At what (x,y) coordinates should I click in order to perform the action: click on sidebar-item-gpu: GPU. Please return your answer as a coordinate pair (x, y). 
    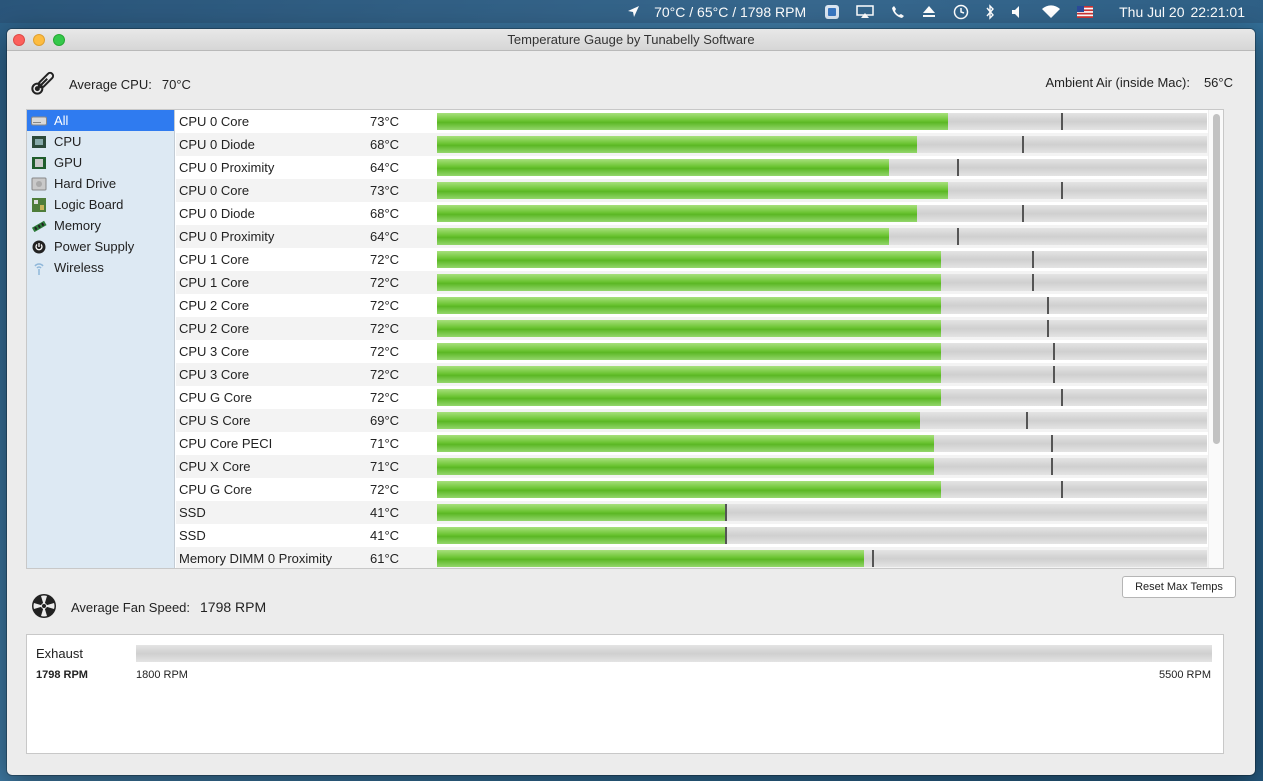
    Looking at the image, I should click on (100, 162).